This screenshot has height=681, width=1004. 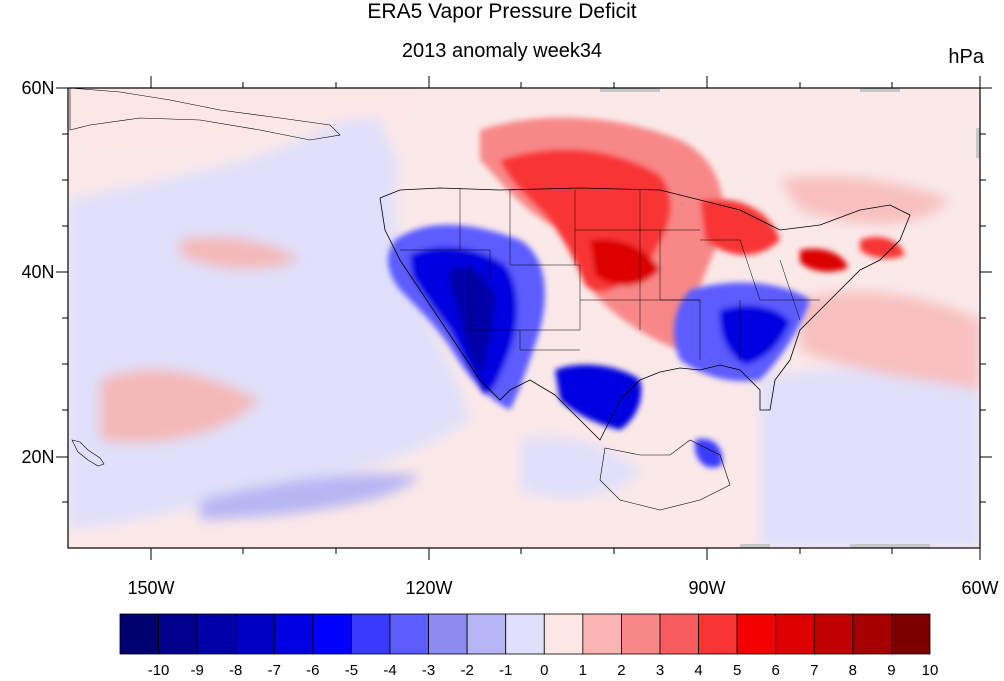 What do you see at coordinates (466, 670) in the screenshot?
I see `colorbar-label: -2` at bounding box center [466, 670].